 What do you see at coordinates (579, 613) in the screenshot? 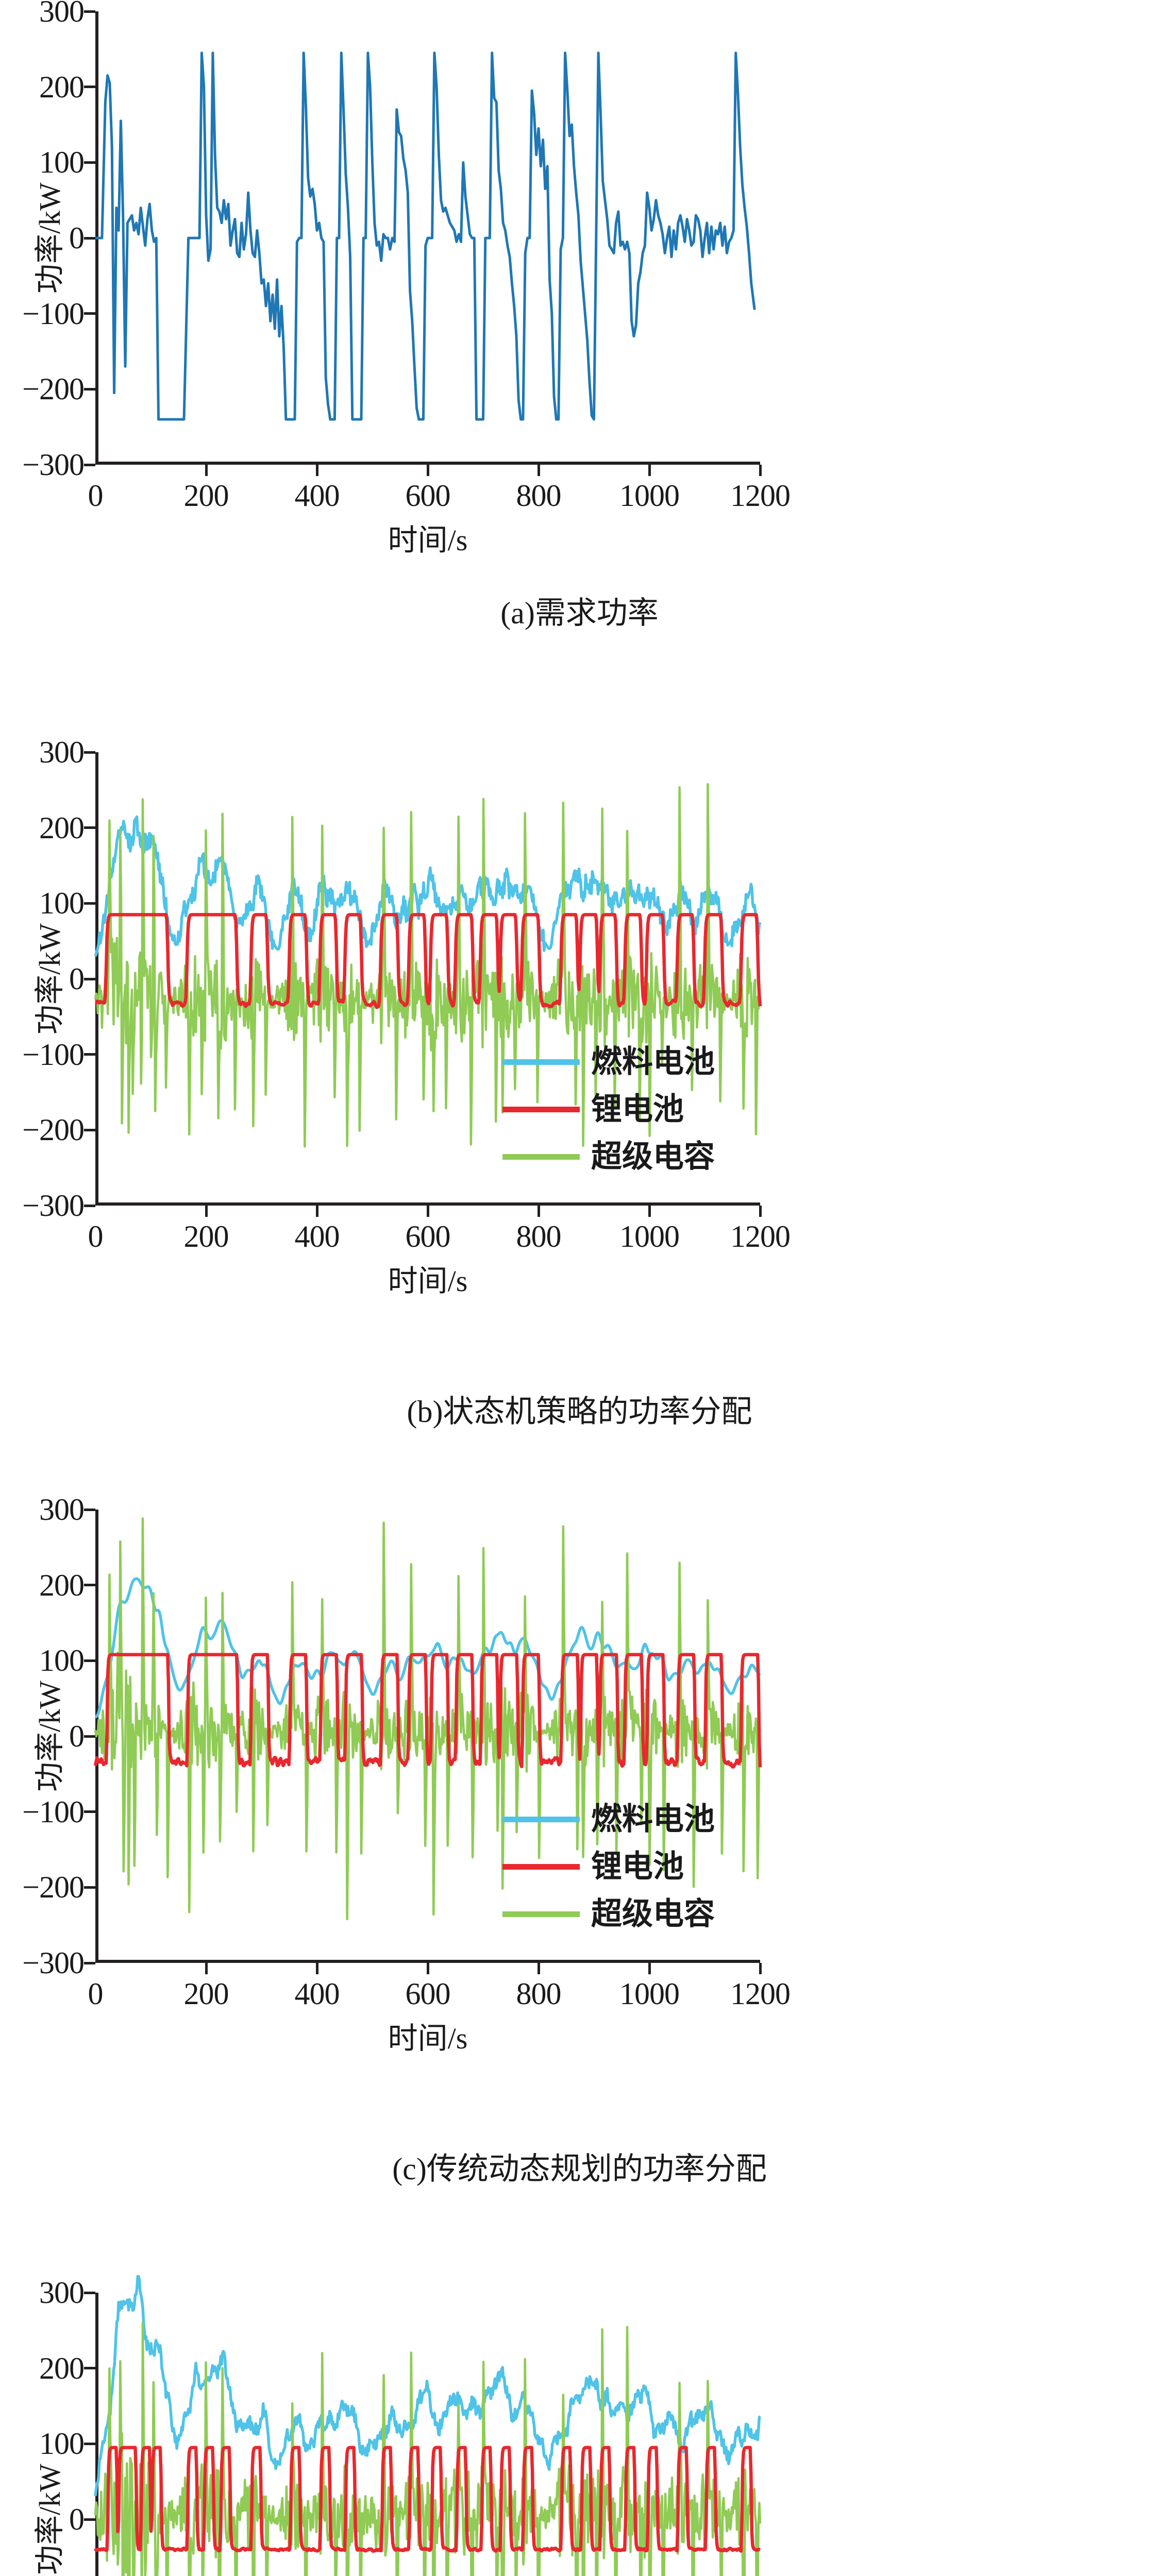
I see `panel-caption-a: (a)需求功率` at bounding box center [579, 613].